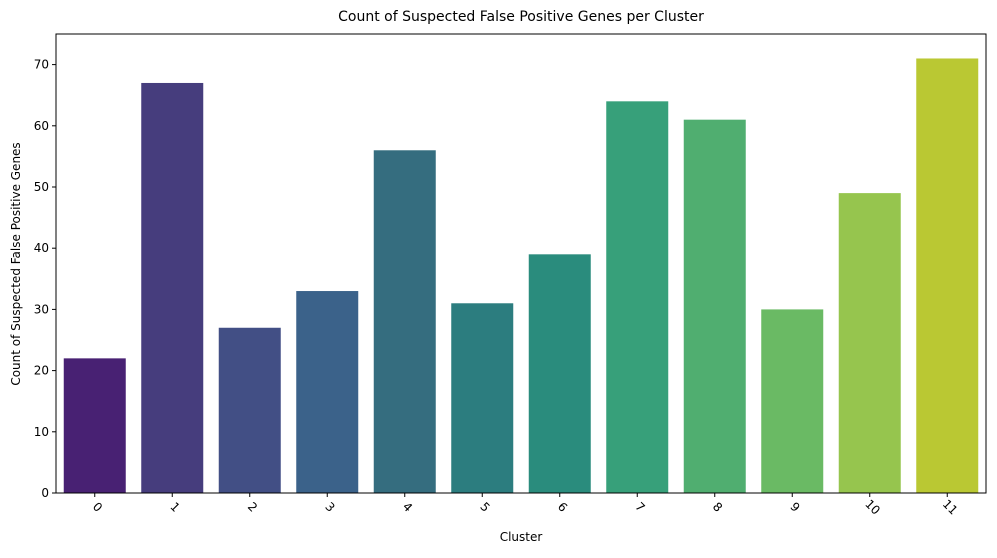 This screenshot has width=997, height=558. What do you see at coordinates (562, 507) in the screenshot?
I see `x-tick-label: 6` at bounding box center [562, 507].